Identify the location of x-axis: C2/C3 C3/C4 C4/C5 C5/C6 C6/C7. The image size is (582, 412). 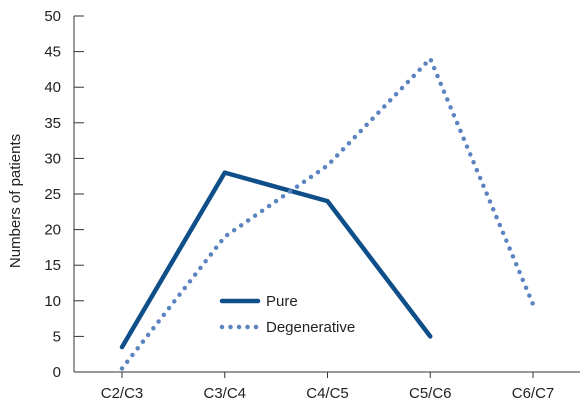
(327, 386).